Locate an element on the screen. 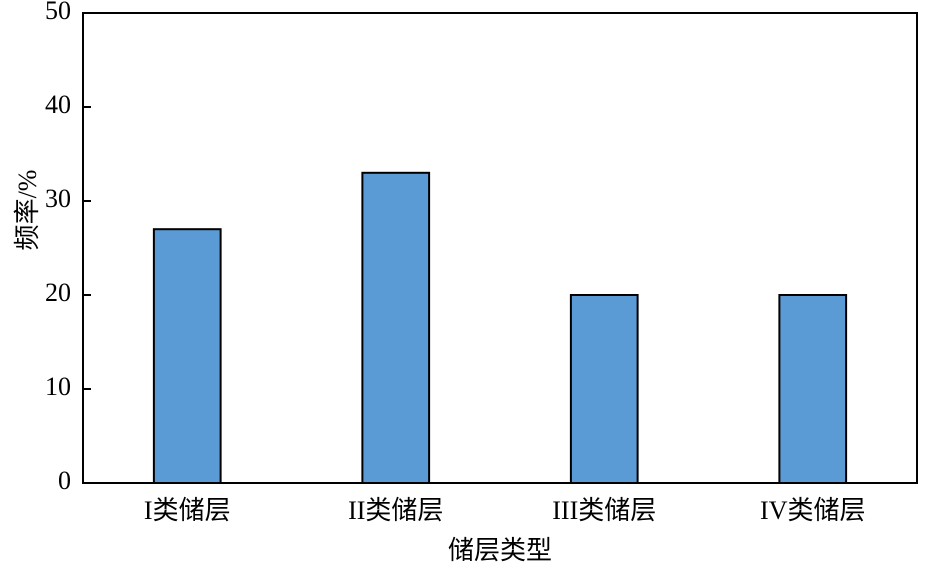  y-tick-label: 10 is located at coordinates (58, 386).